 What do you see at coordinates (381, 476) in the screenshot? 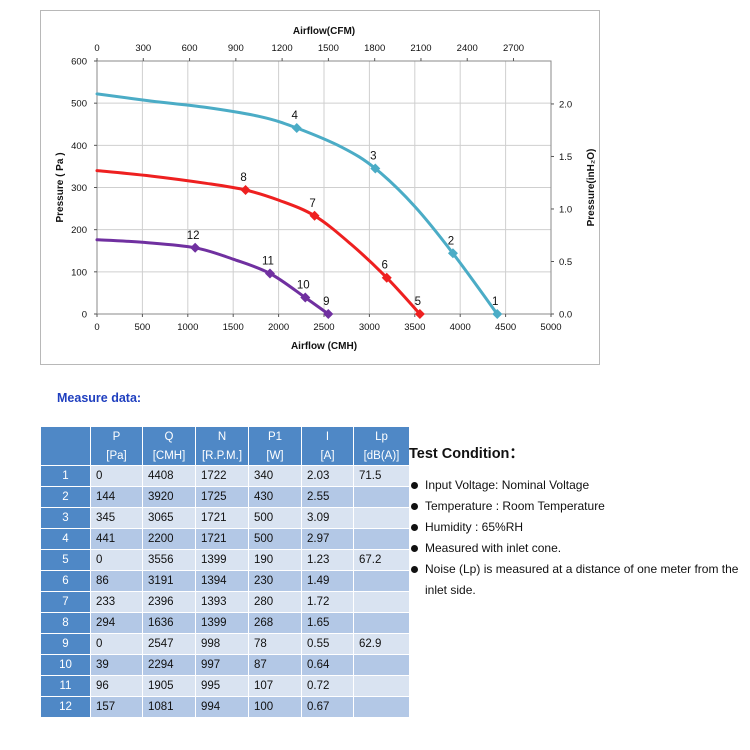
I see `table-cell: 71.5` at bounding box center [381, 476].